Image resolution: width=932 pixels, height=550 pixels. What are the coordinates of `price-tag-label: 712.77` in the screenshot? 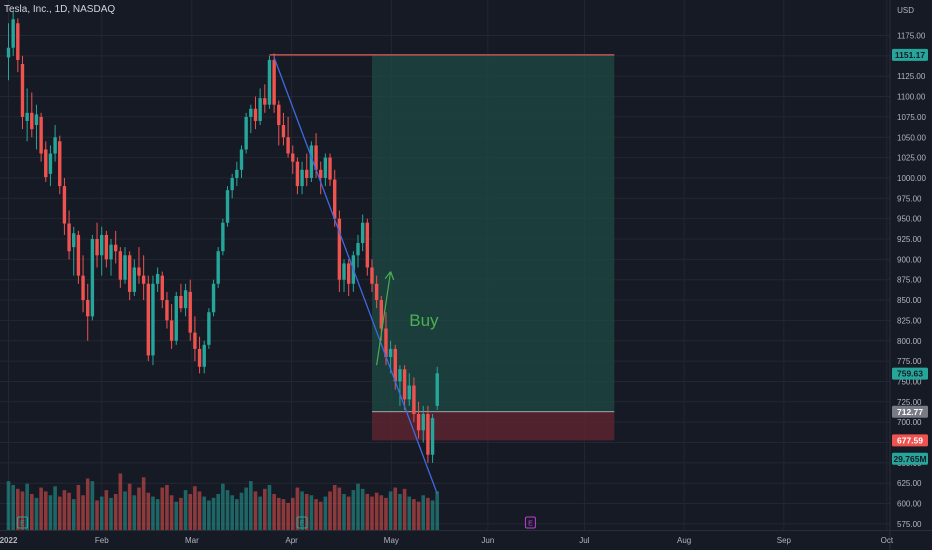 It's located at (910, 412).